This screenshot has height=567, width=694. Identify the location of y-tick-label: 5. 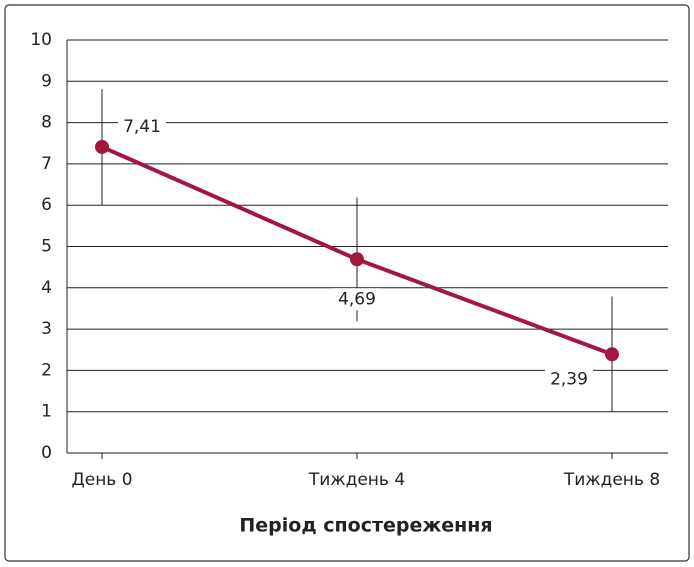
(46, 247).